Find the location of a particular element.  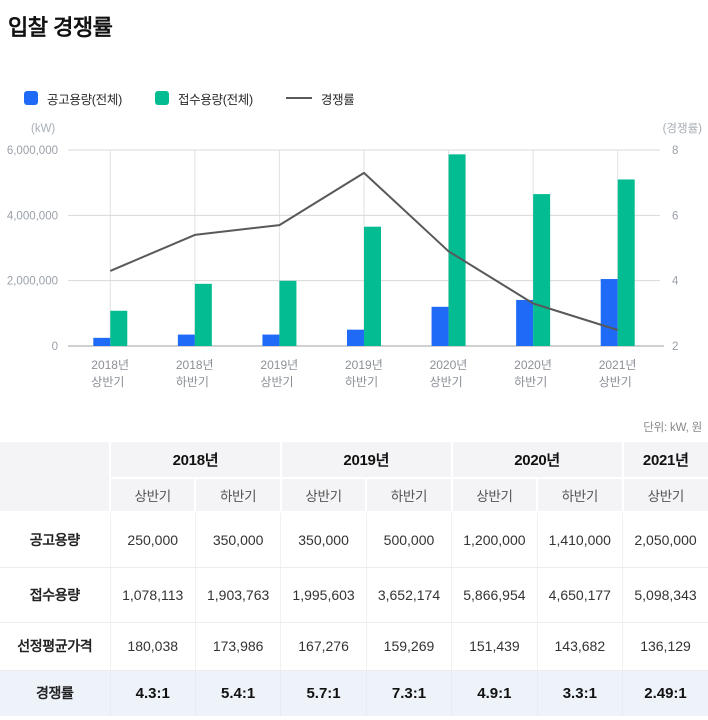

value-cell: 180,038 is located at coordinates (153, 646).